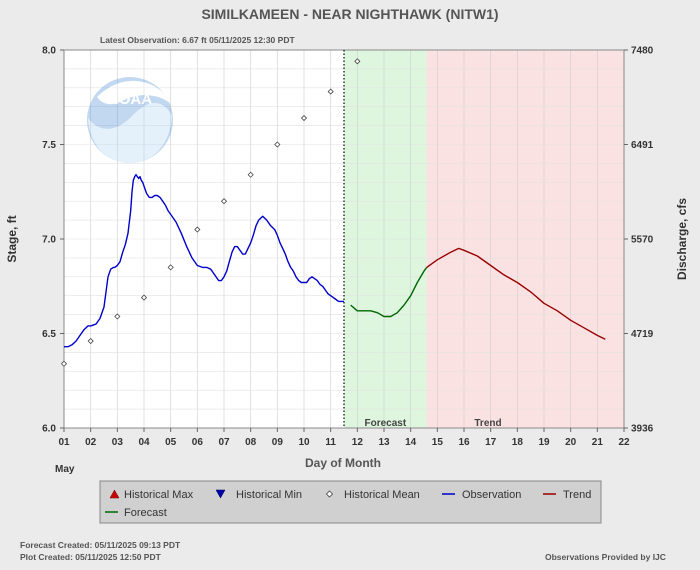  Describe the element at coordinates (544, 442) in the screenshot. I see `x-tick-label: 19` at that location.